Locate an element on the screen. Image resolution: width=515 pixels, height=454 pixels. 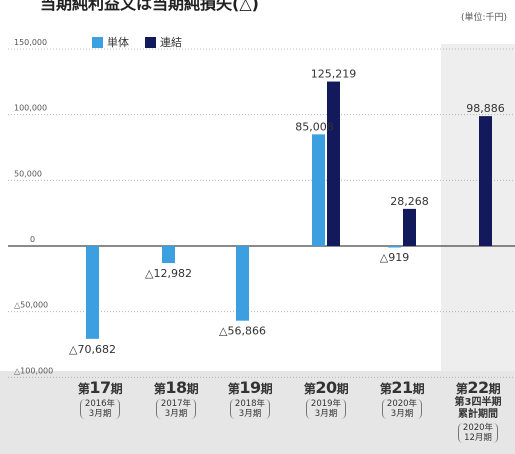
category-label: 第20期 2019年 3月期 is located at coordinates (326, 399).